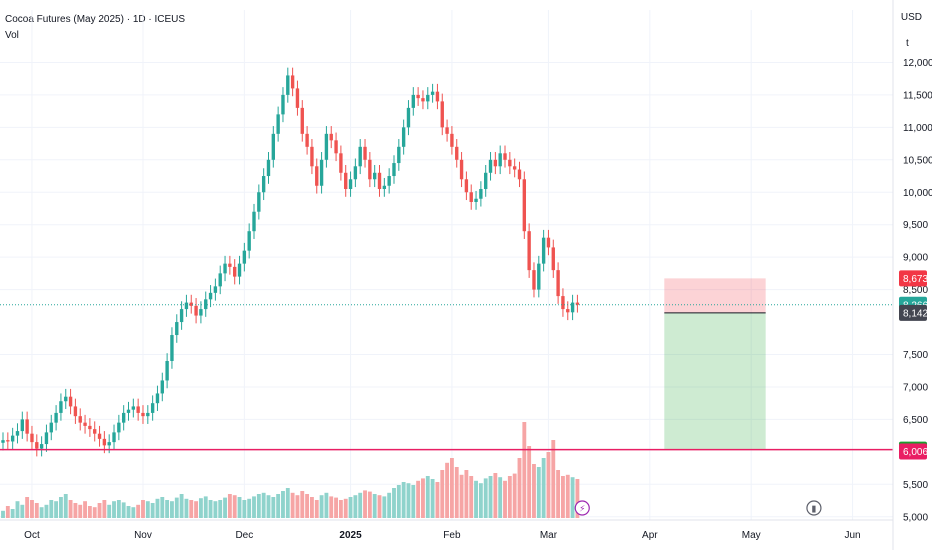  I want to click on volume-indicator-label: Vol, so click(12, 35).